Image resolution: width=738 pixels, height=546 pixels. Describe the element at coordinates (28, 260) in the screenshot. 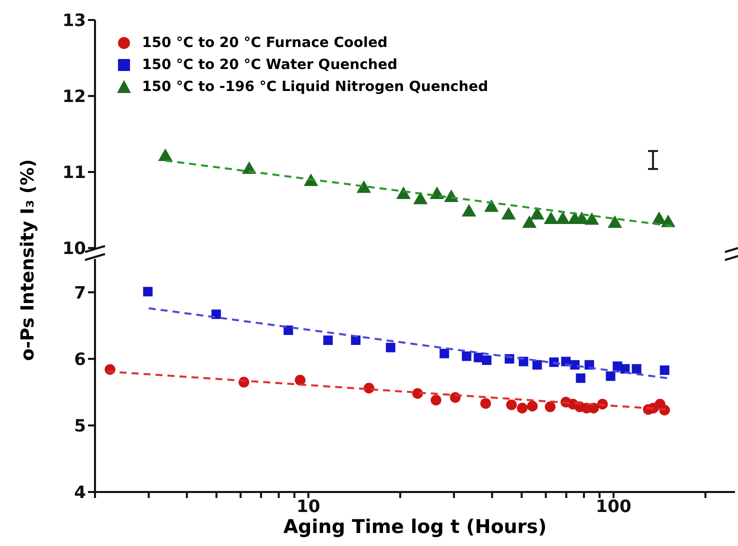

I see `y-axis-title: o-Ps Intensity I₃ (%)` at that location.